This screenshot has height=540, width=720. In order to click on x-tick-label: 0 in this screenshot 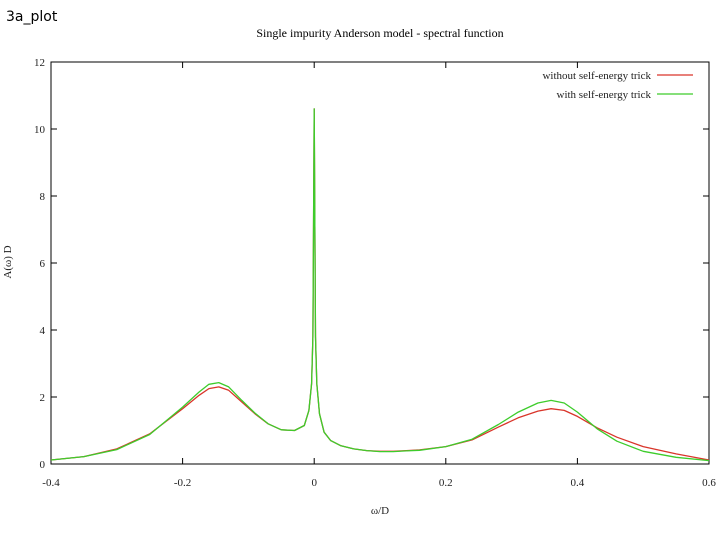, I will do `click(314, 483)`.